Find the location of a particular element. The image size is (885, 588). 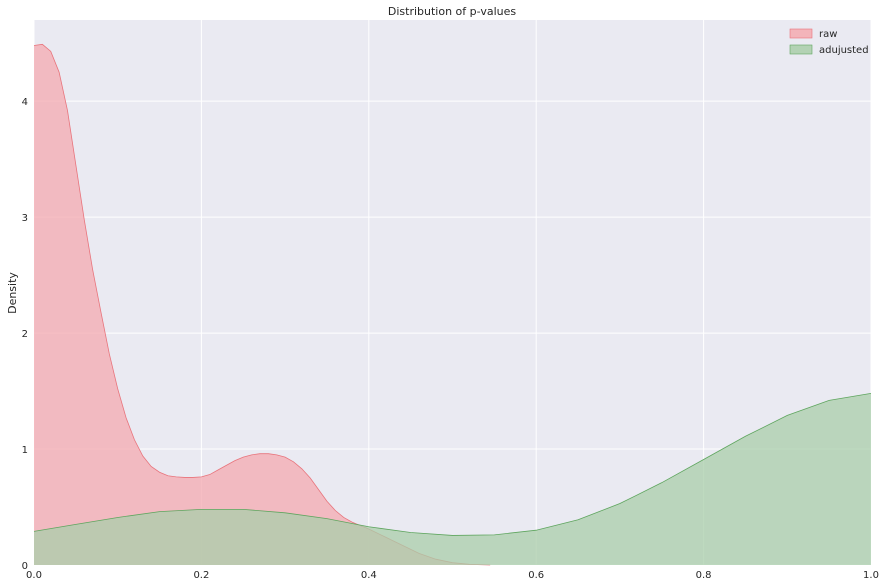

legend-label-adujusted: adujusted is located at coordinates (844, 50).